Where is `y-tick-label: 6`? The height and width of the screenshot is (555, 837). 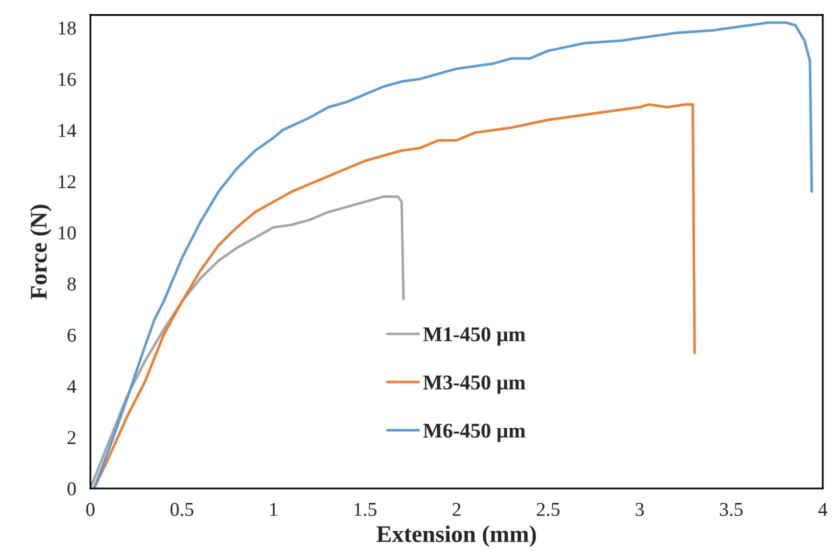 y-tick-label: 6 is located at coordinates (72, 335).